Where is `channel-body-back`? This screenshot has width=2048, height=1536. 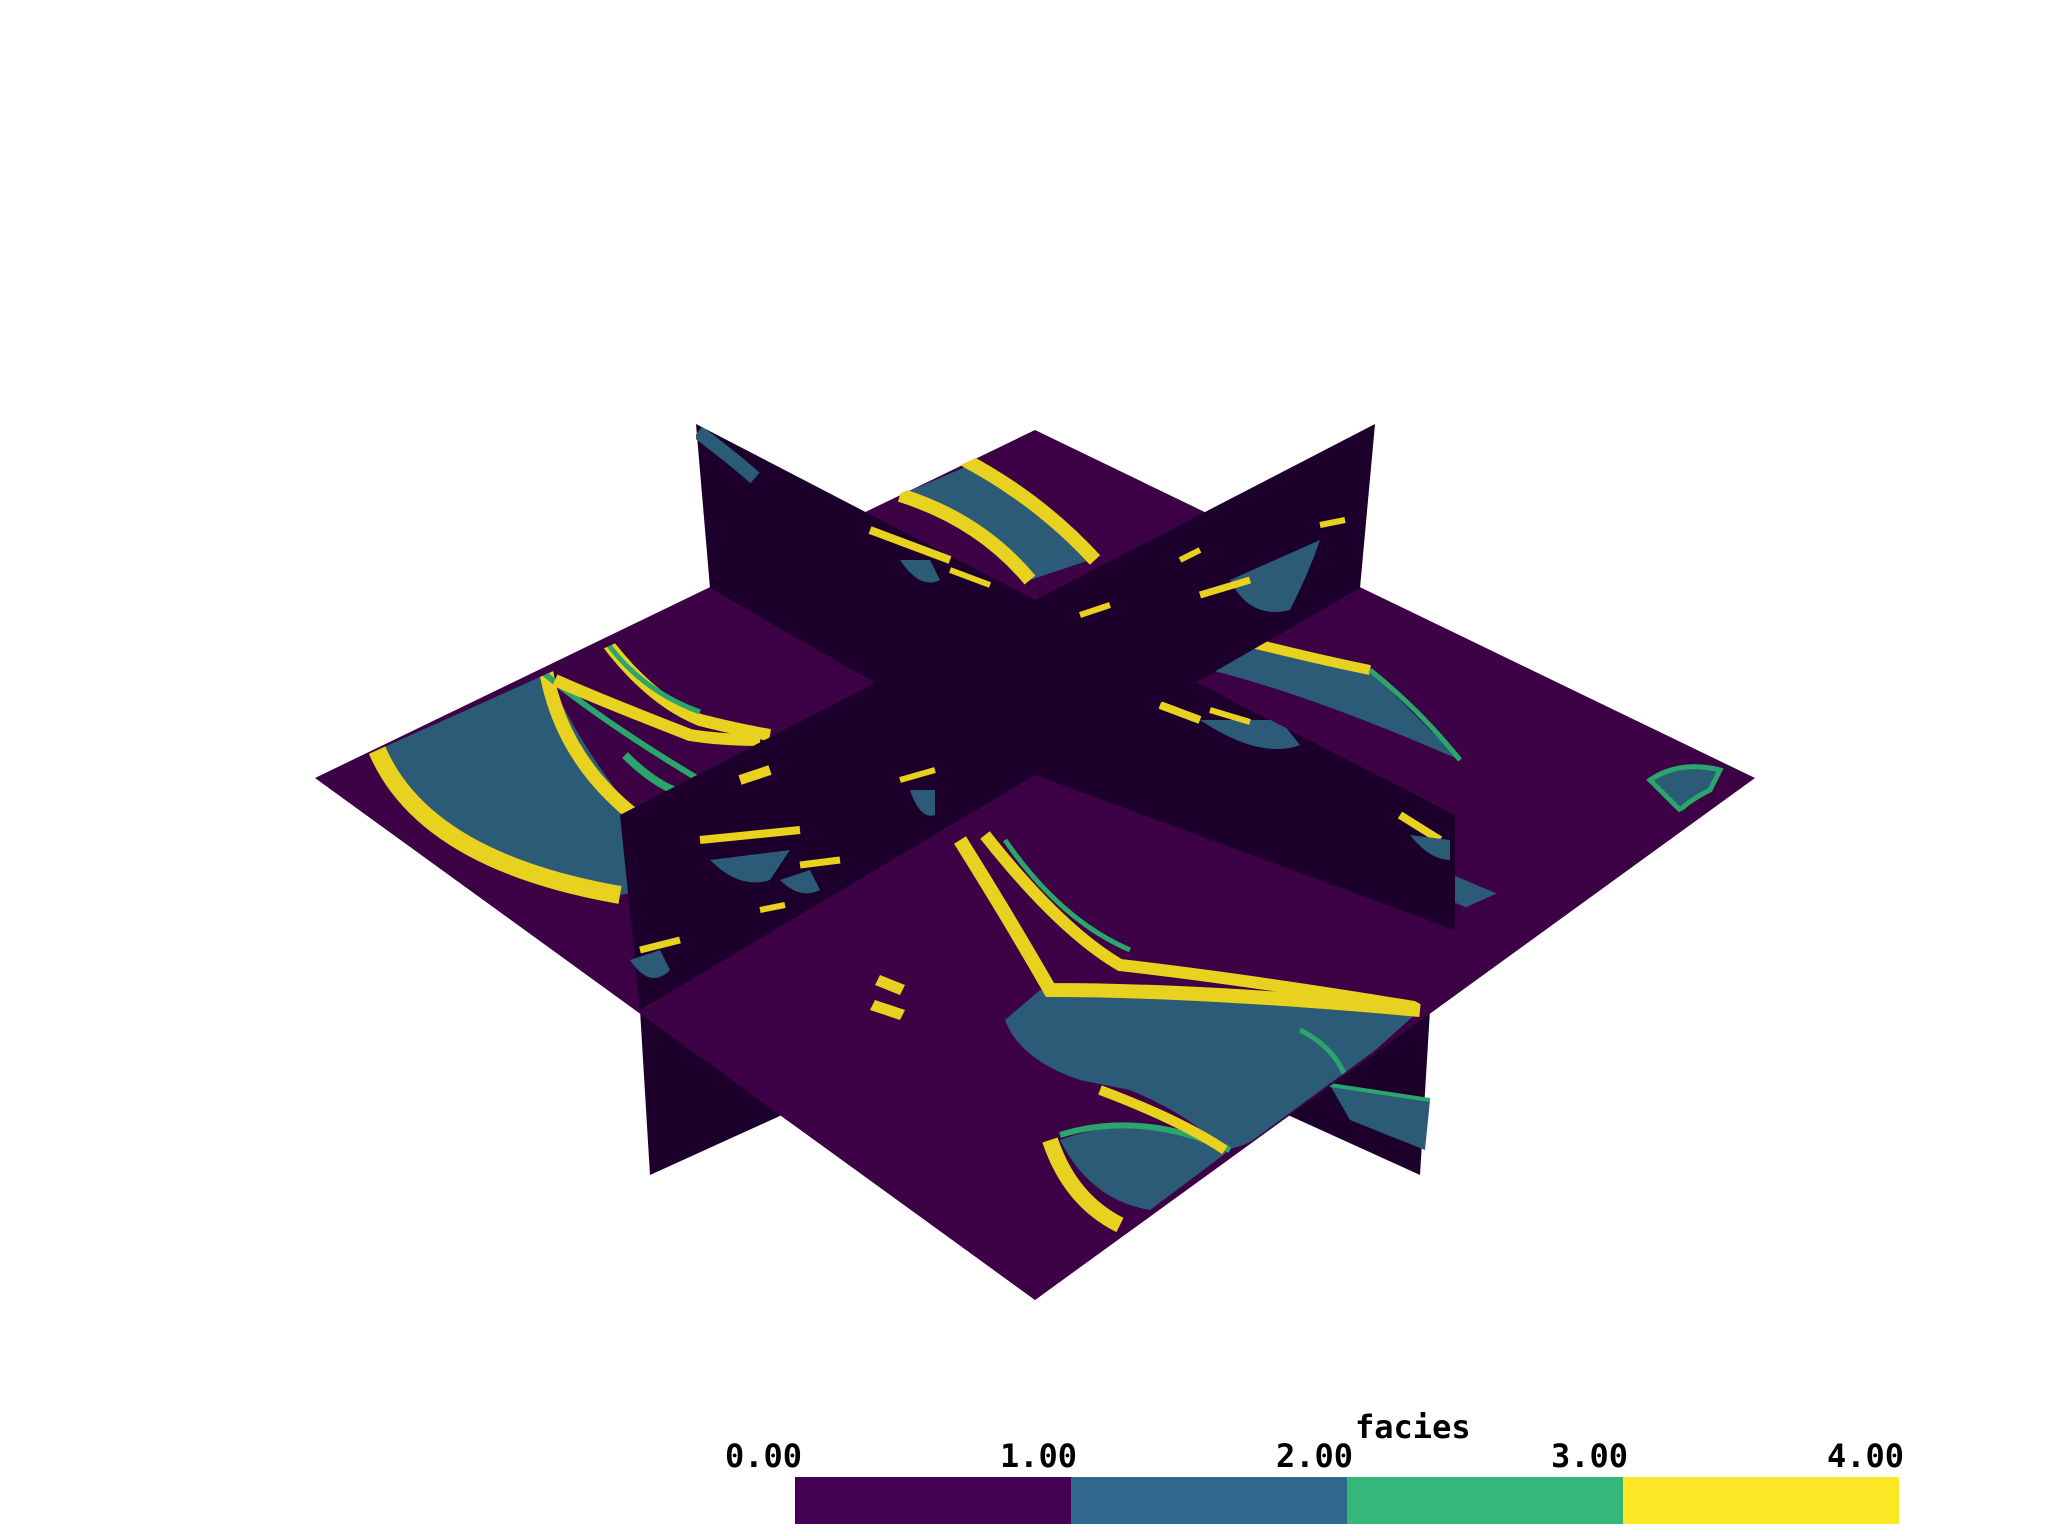
channel-body-back is located at coordinates (999, 519).